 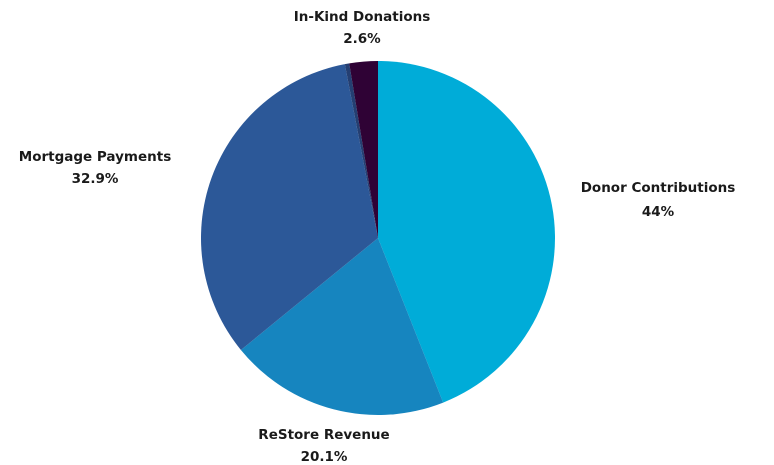 What do you see at coordinates (363, 149) in the screenshot?
I see `pie-slice-in-kind-donations` at bounding box center [363, 149].